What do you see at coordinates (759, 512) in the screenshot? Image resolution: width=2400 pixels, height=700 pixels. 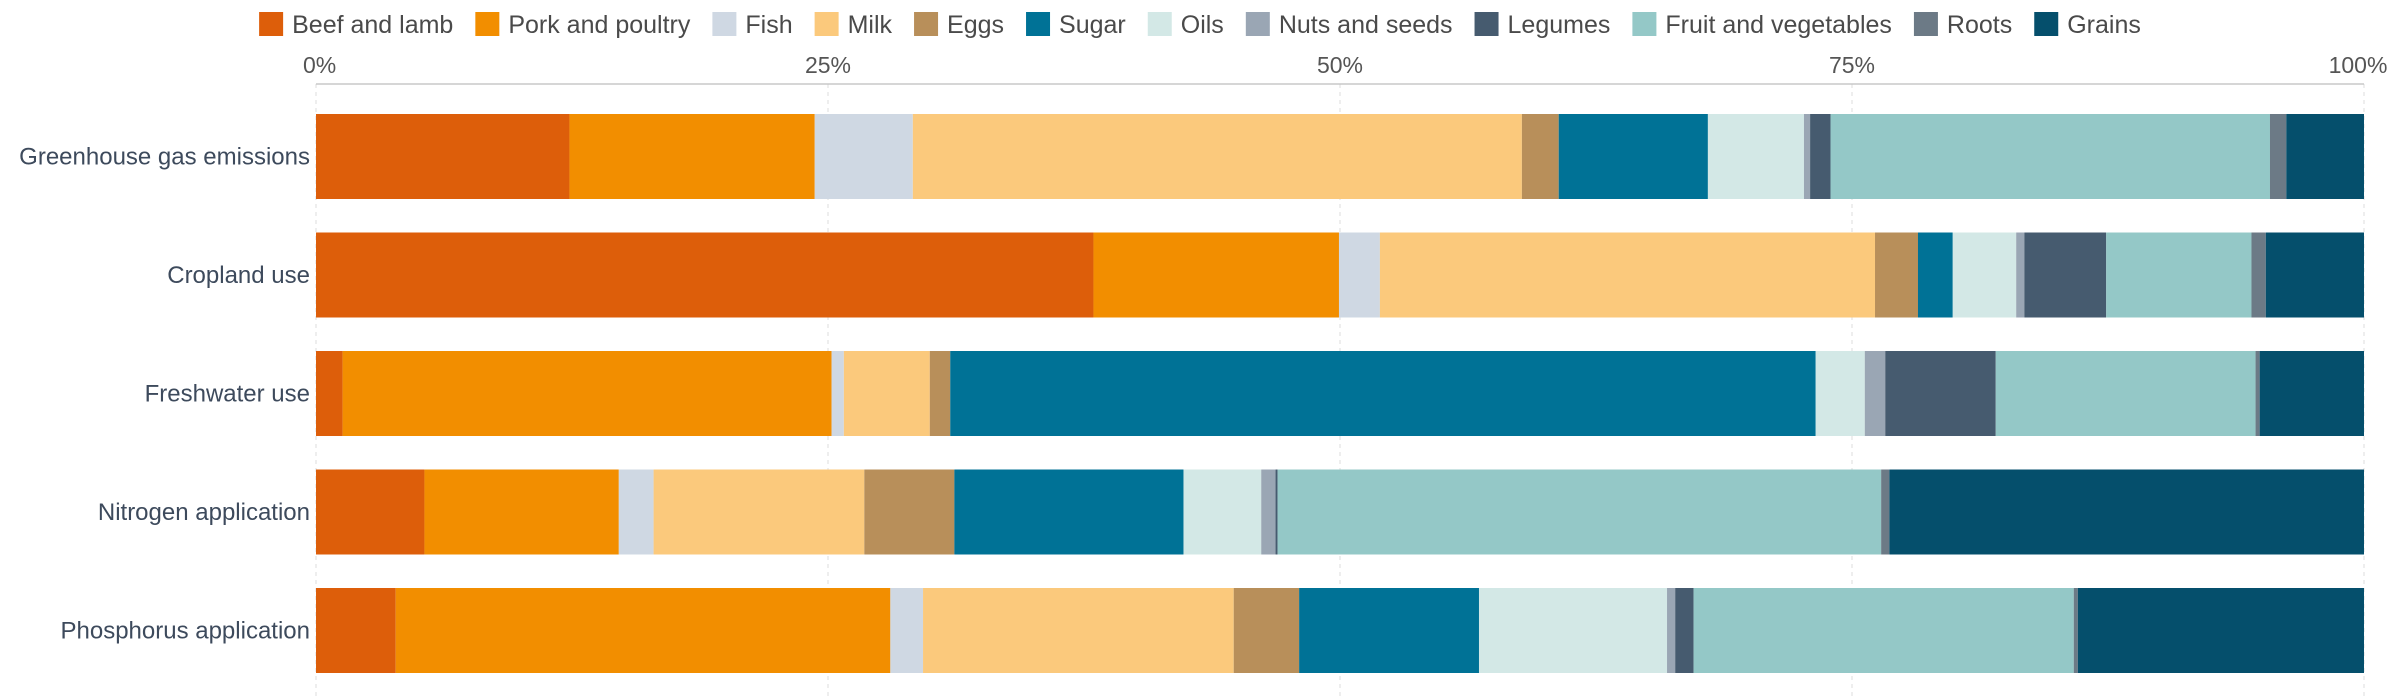 I see `bar-nitrogen-application-milk` at bounding box center [759, 512].